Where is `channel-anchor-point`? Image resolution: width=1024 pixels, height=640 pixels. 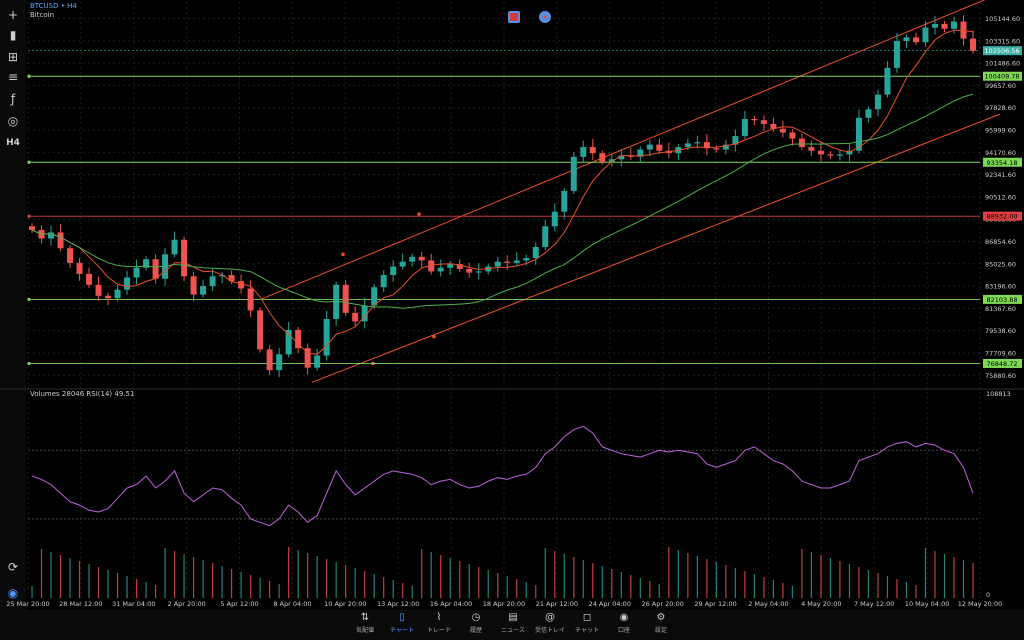
channel-anchor-point is located at coordinates (419, 214).